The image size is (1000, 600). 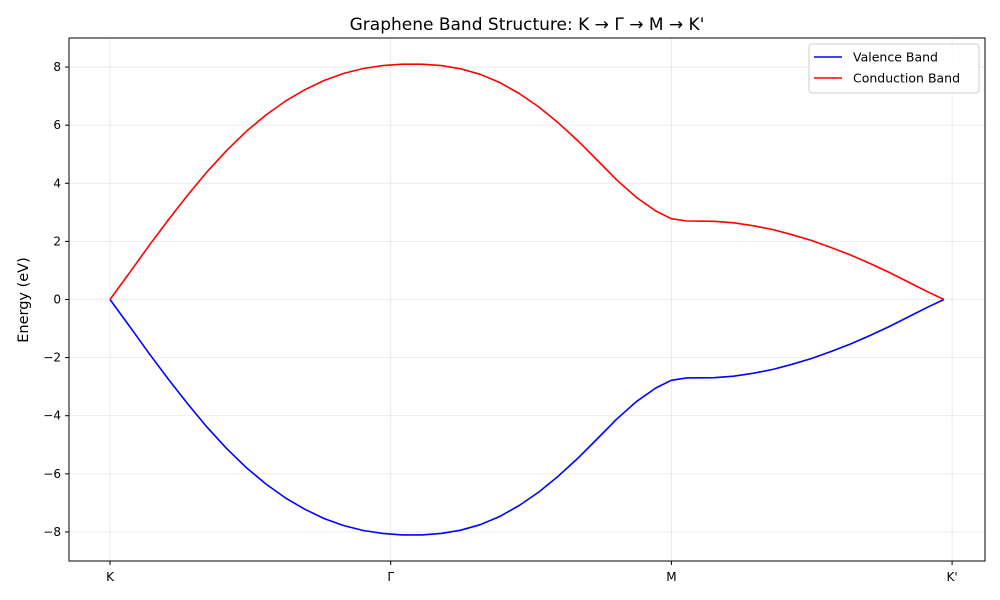 I want to click on y-tick-label: −8, so click(x=52, y=532).